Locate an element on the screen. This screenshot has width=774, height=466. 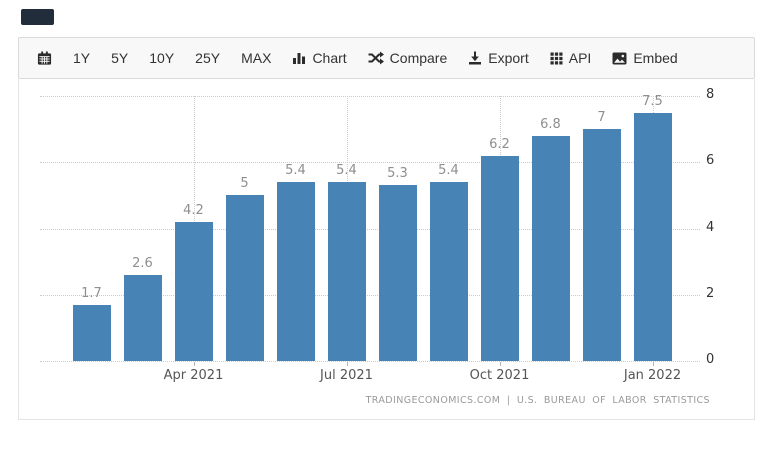
embed-image-icon is located at coordinates (619, 58).